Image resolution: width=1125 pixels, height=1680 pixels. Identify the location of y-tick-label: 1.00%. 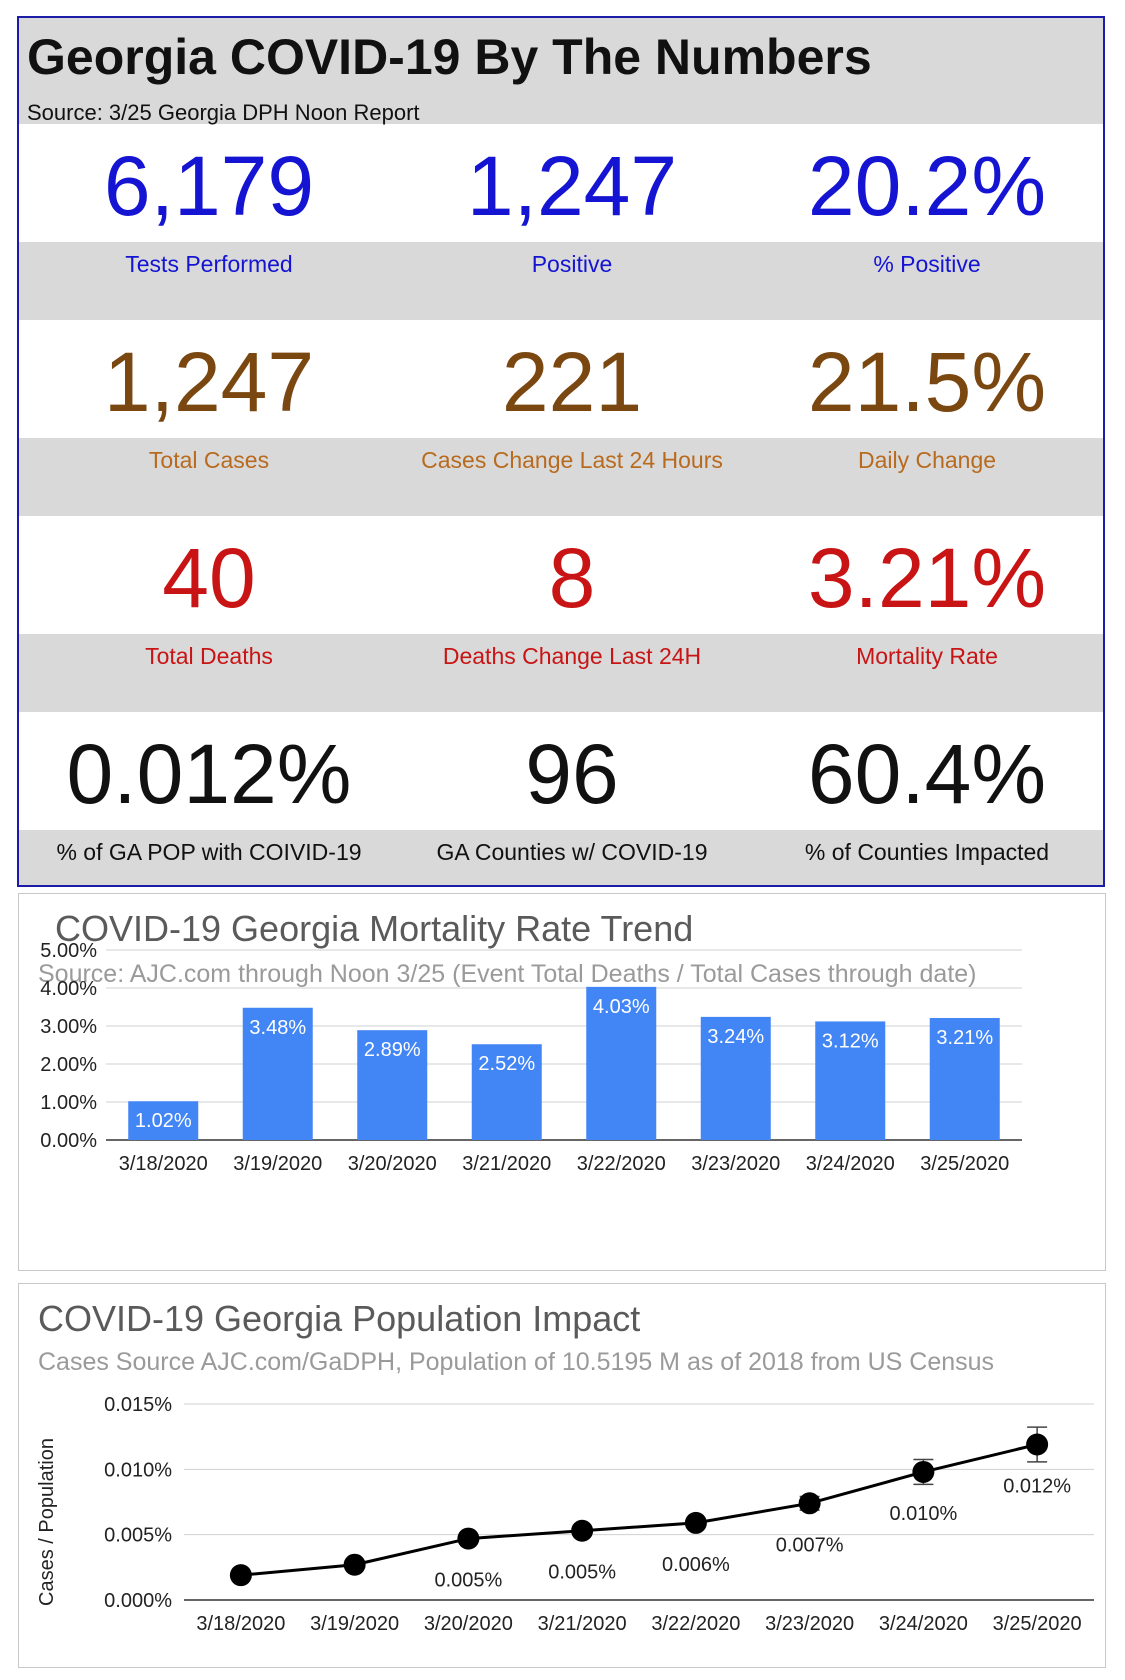
(68, 1103).